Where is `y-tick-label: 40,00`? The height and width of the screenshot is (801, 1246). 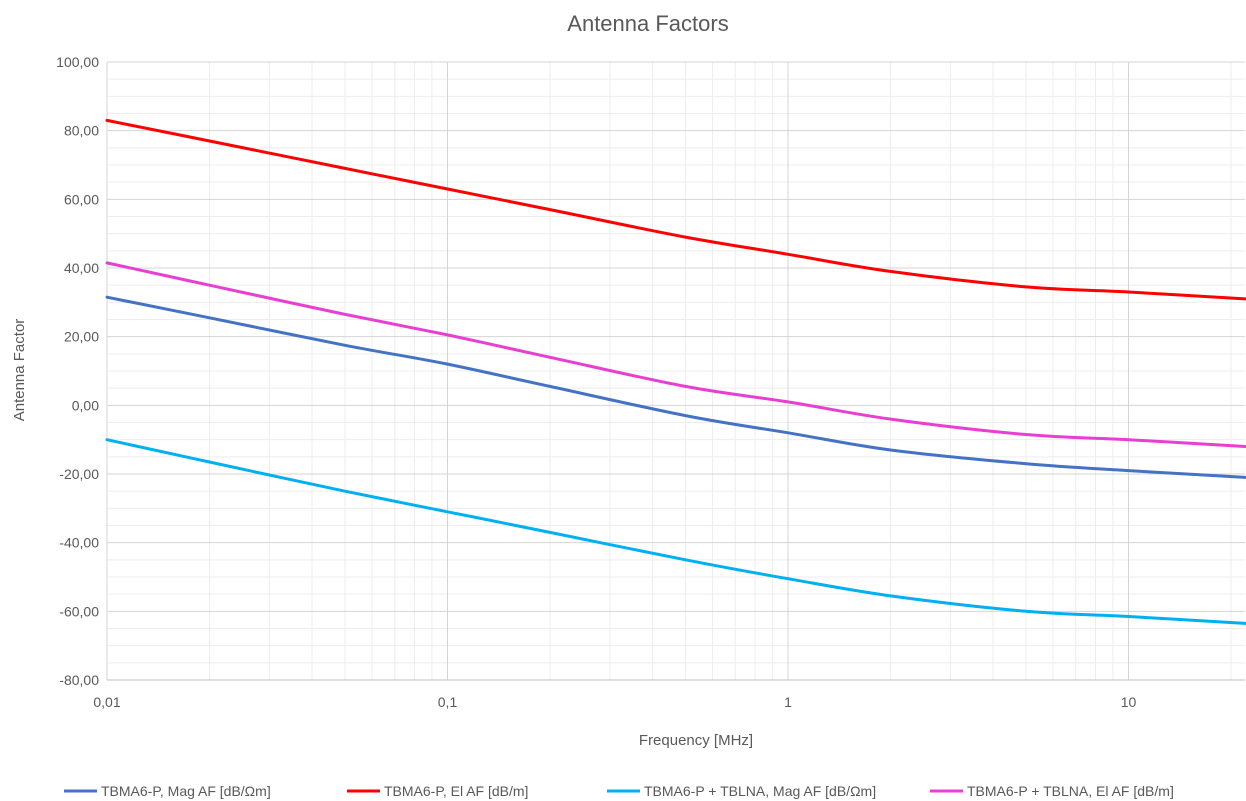 y-tick-label: 40,00 is located at coordinates (81, 268).